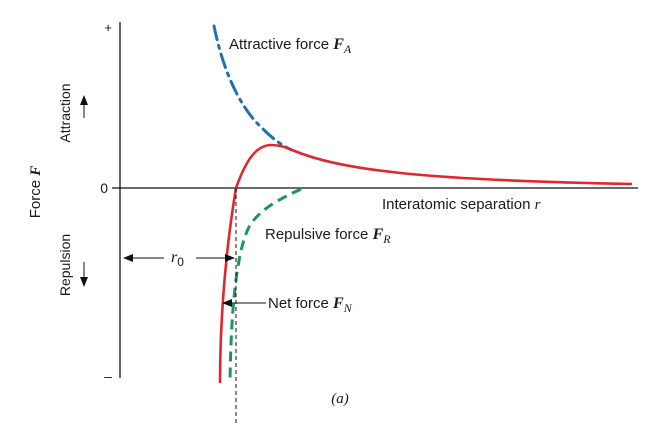 The height and width of the screenshot is (426, 647). What do you see at coordinates (310, 305) in the screenshot?
I see `net-force-label: Net force FN` at bounding box center [310, 305].